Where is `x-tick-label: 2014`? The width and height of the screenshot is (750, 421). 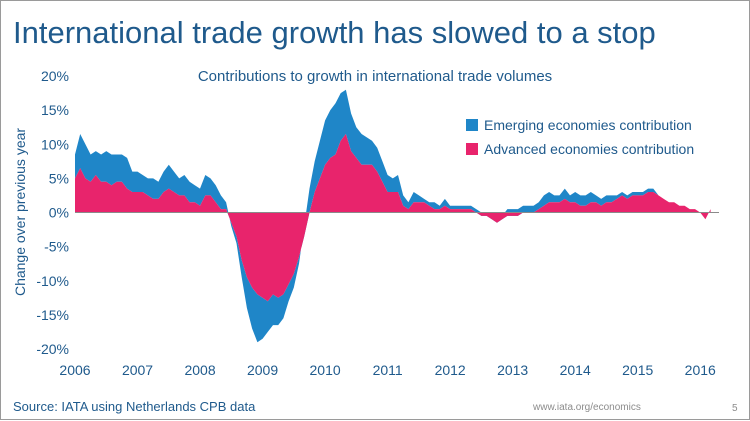 x-tick-label: 2014 is located at coordinates (575, 370).